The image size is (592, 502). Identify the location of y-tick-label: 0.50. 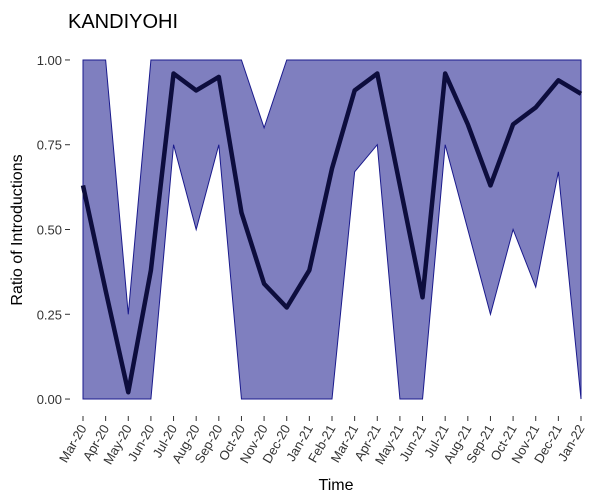
(49, 230).